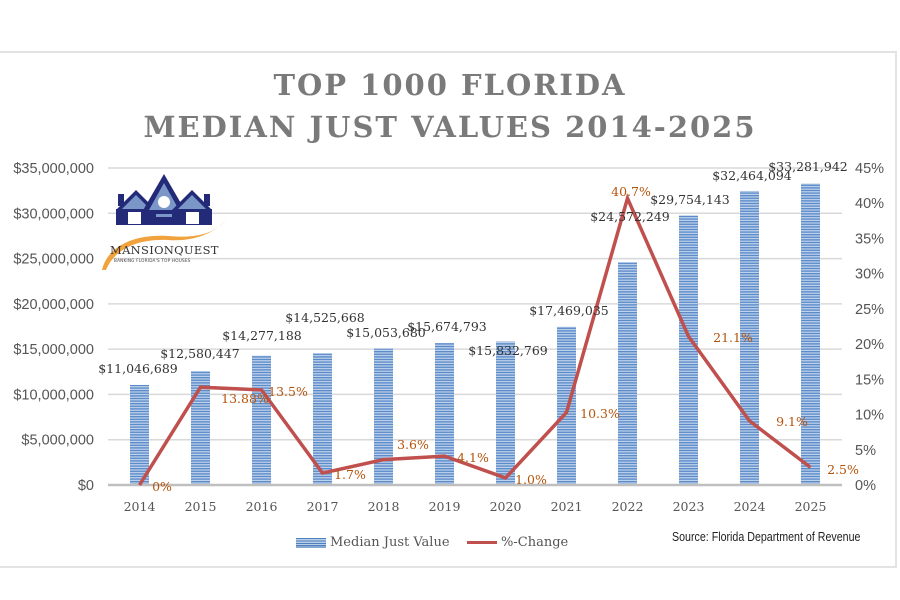 The width and height of the screenshot is (900, 600). What do you see at coordinates (869, 204) in the screenshot?
I see `right-axis-tick-label: 40%` at bounding box center [869, 204].